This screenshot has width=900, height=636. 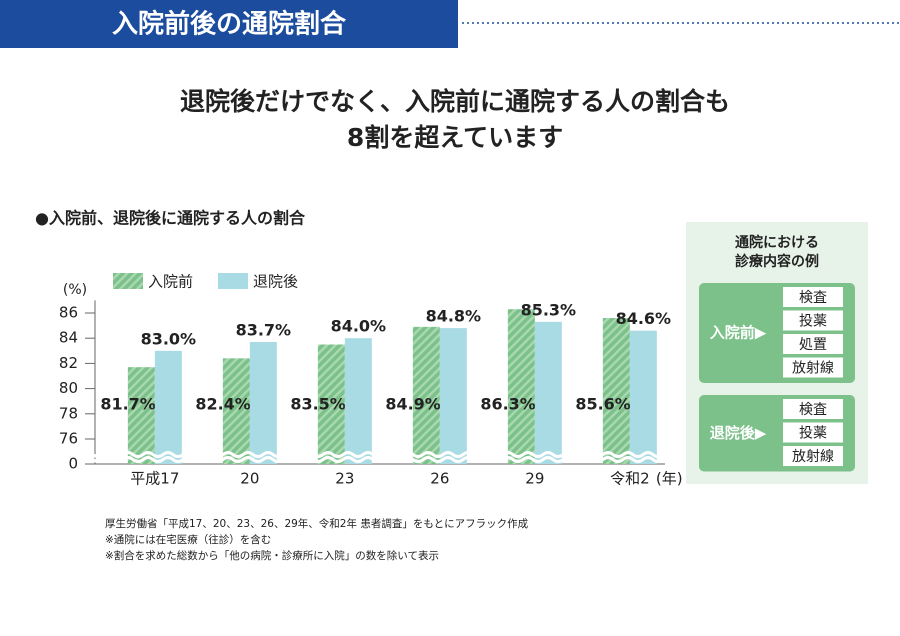 I want to click on item-label: 処置, so click(x=813, y=345).